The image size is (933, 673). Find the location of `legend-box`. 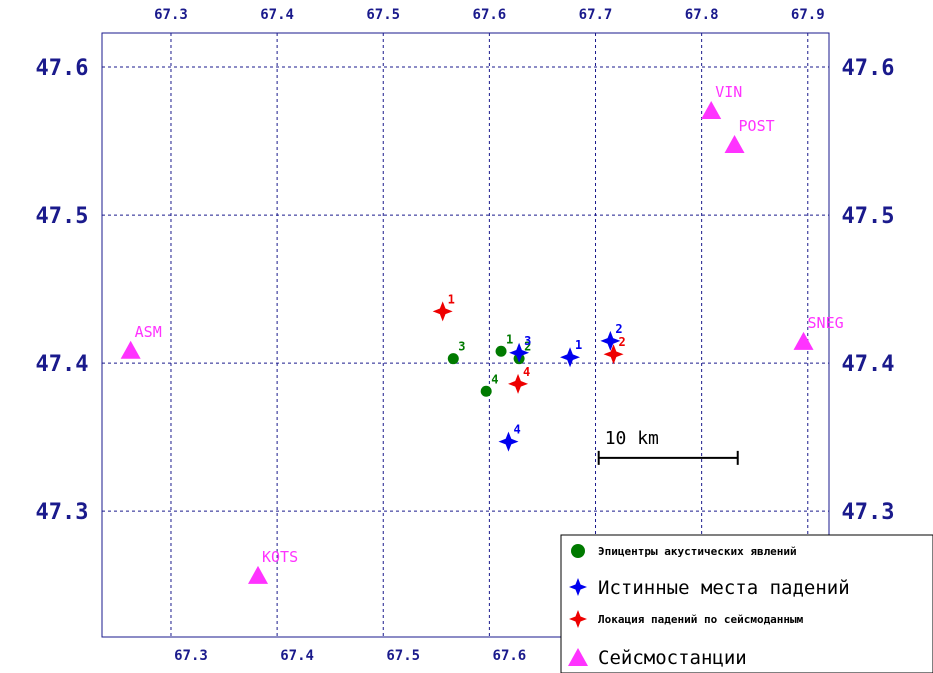

legend-box is located at coordinates (746, 603).